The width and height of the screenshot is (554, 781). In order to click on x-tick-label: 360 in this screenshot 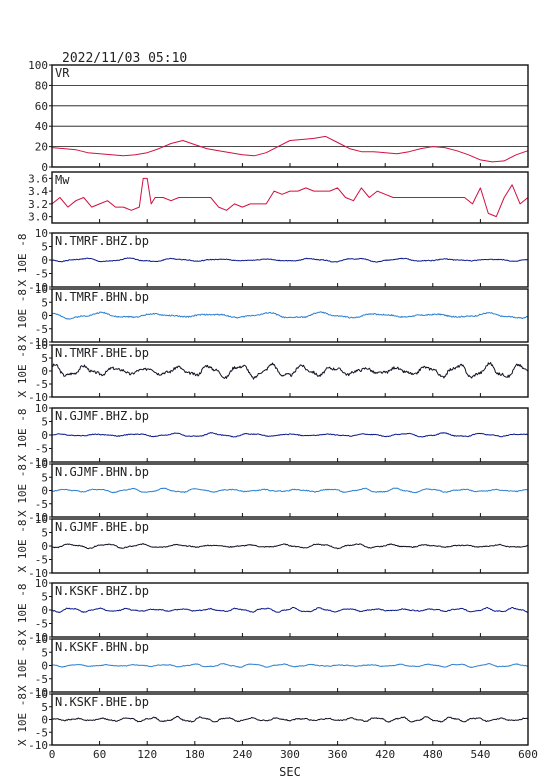, I will do `click(338, 754)`.